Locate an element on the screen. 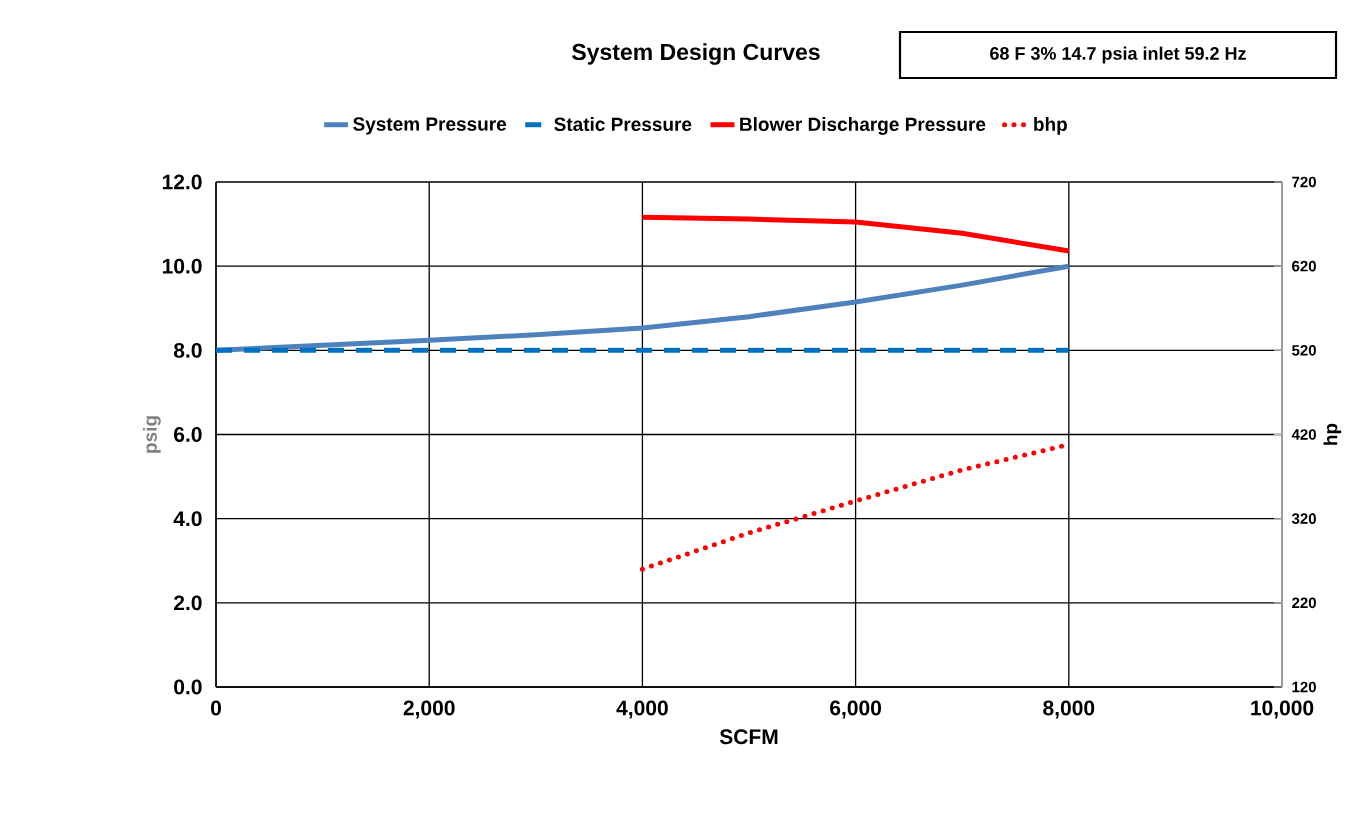  legend-label: System Pressure is located at coordinates (430, 126).